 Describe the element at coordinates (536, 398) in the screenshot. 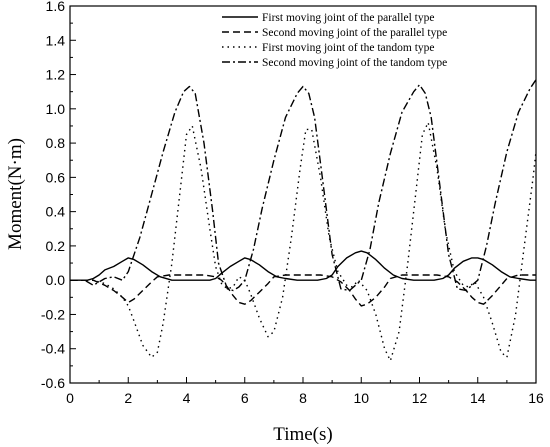

I see `x-tick-label: 16` at that location.